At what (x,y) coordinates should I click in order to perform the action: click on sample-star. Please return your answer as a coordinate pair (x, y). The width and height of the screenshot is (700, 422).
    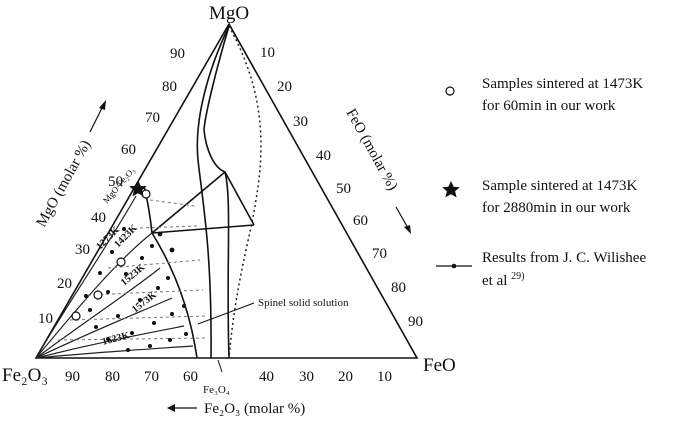
    Looking at the image, I should click on (138, 188).